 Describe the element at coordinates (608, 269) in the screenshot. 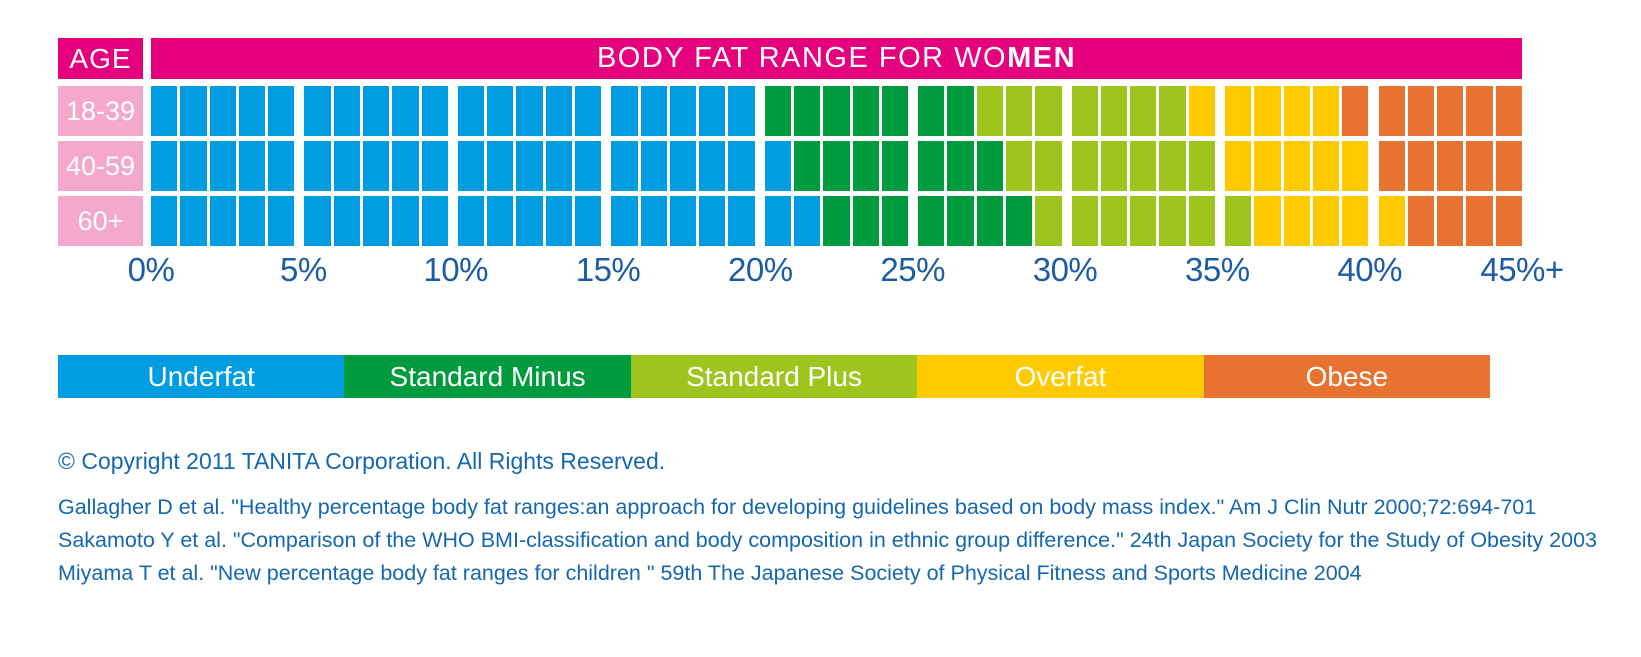

I see `x-axis-tick: 15%` at that location.